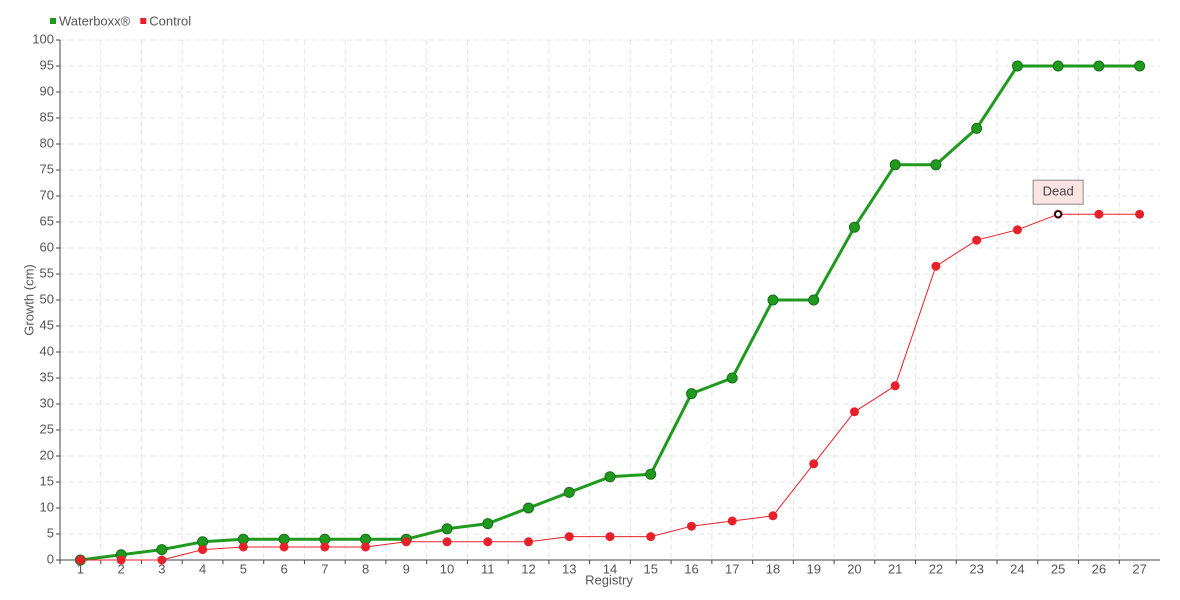  I want to click on x-tick-label: 24, so click(1017, 568).